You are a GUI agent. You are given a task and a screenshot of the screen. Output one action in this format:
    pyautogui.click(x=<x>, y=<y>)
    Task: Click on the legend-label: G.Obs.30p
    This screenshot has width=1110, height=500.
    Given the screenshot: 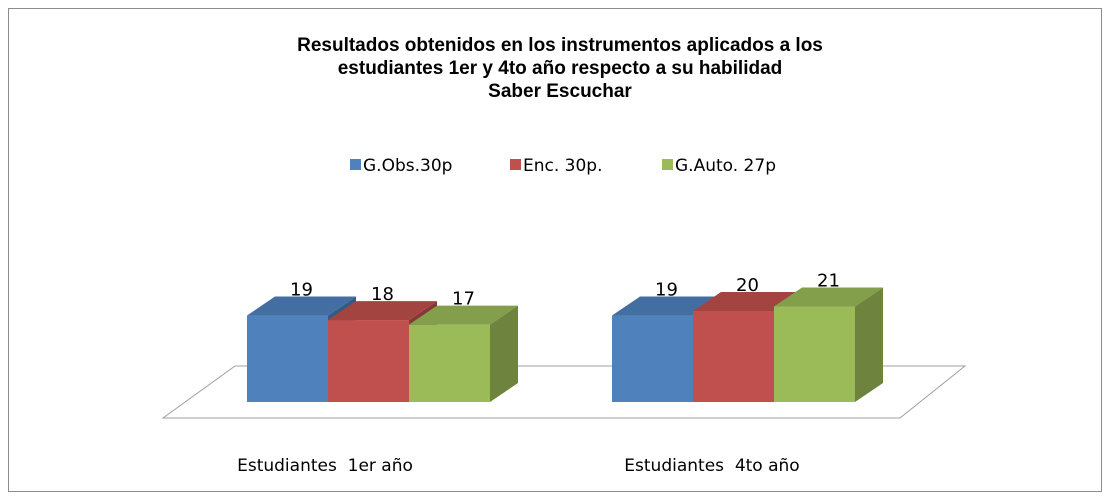 What is the action you would take?
    pyautogui.click(x=407, y=166)
    